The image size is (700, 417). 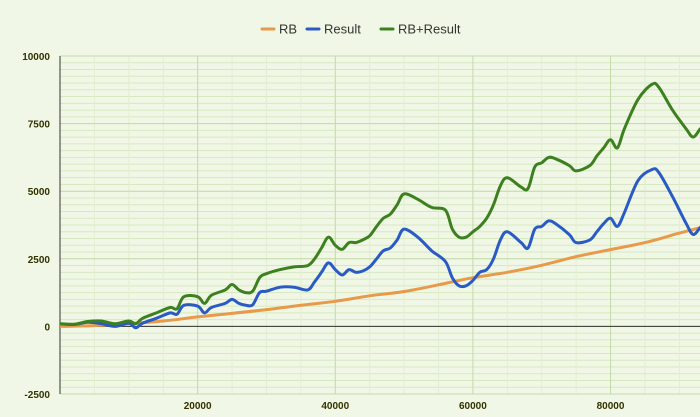 What do you see at coordinates (36, 226) in the screenshot?
I see `y-tick-labels: -2500 0 2500 5000 7500 10000` at bounding box center [36, 226].